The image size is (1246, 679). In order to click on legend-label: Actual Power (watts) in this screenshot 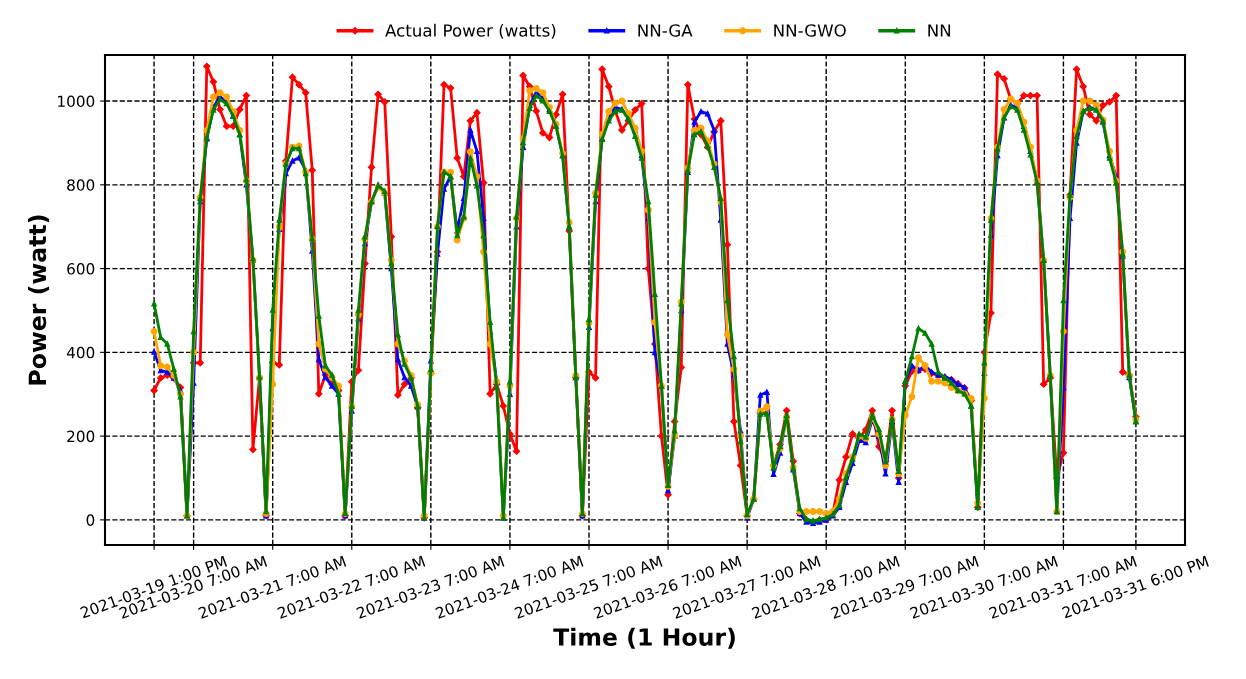, I will do `click(470, 31)`.